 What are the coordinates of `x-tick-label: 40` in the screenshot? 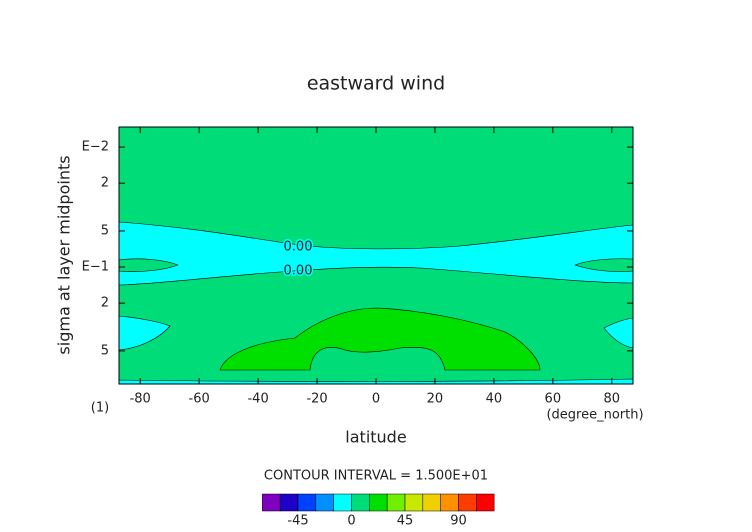 It's located at (494, 399).